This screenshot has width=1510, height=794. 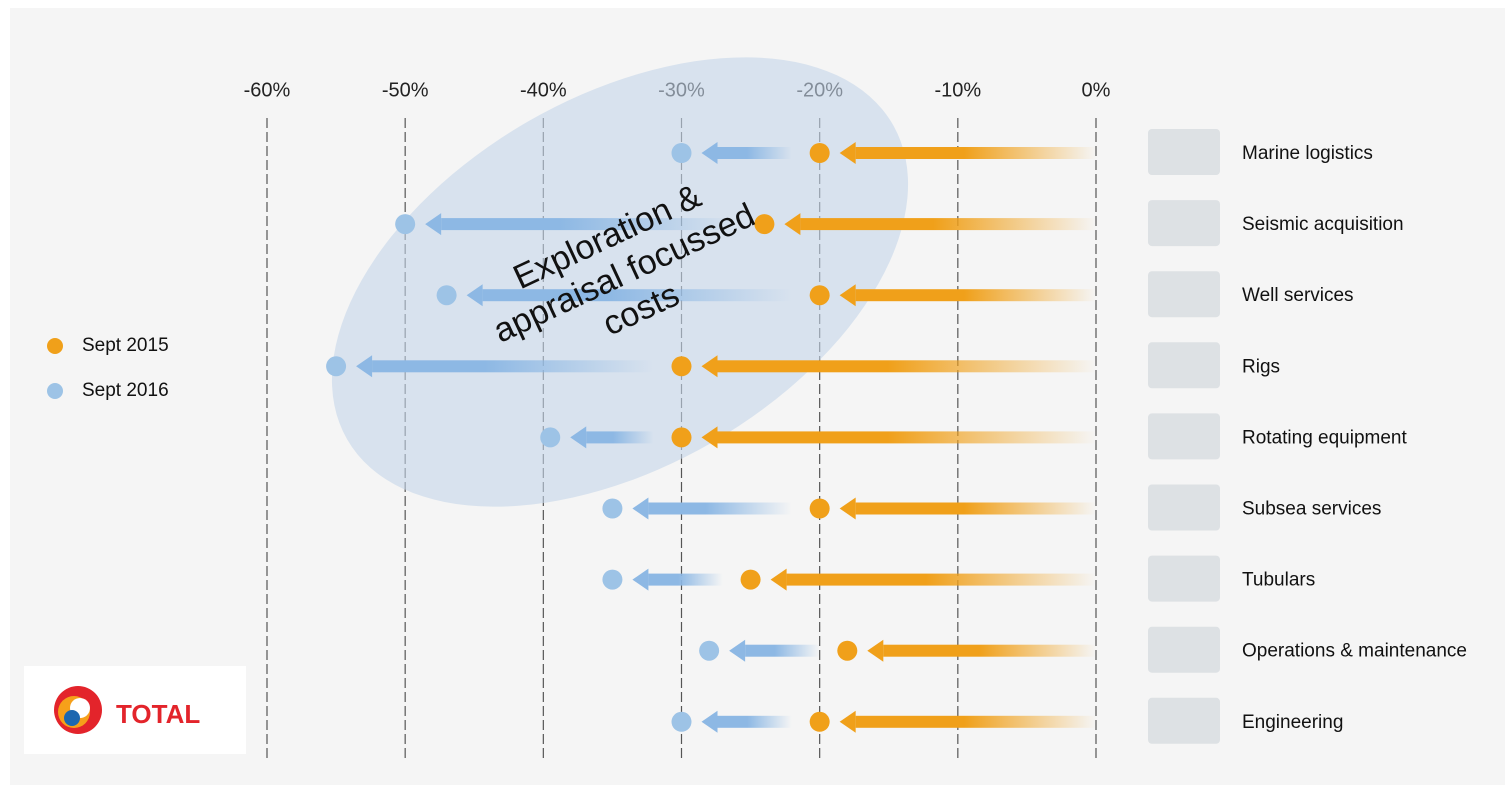 I want to click on category-label: Rotating equipment, so click(x=1324, y=437).